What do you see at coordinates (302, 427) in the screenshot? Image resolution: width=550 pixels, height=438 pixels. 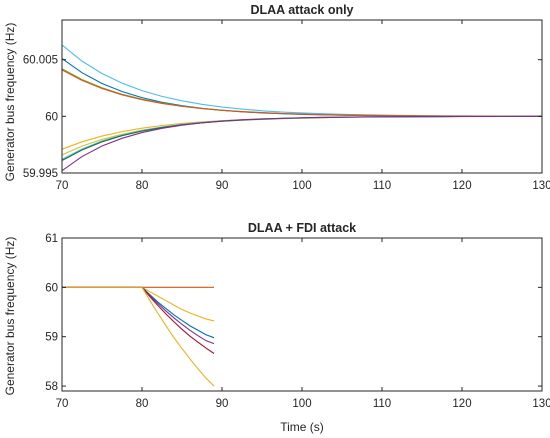 I see `x-axis-label: Time (s)` at bounding box center [302, 427].